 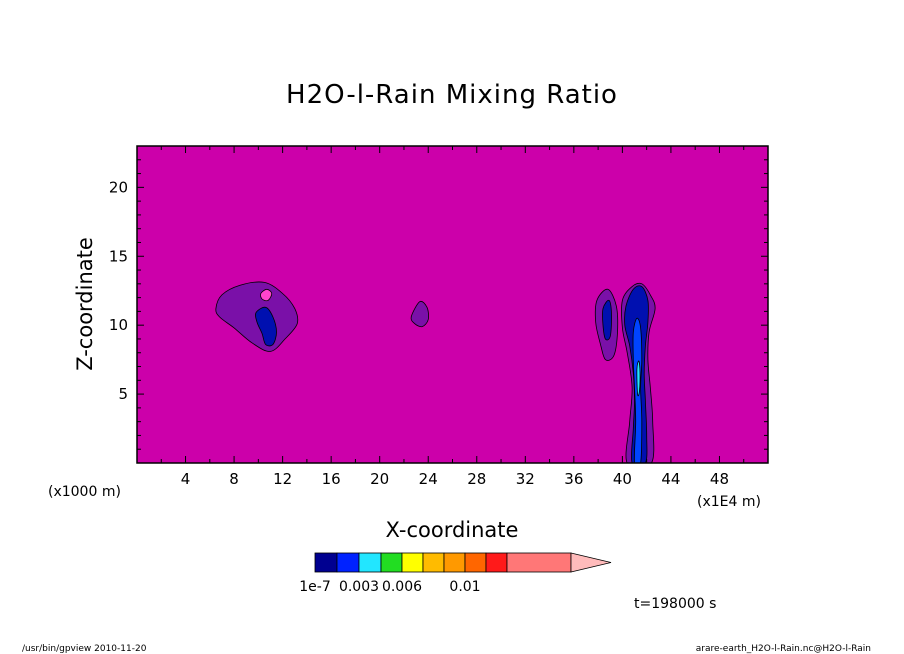 What do you see at coordinates (85, 304) in the screenshot?
I see `y-axis-label: Z-coordinate` at bounding box center [85, 304].